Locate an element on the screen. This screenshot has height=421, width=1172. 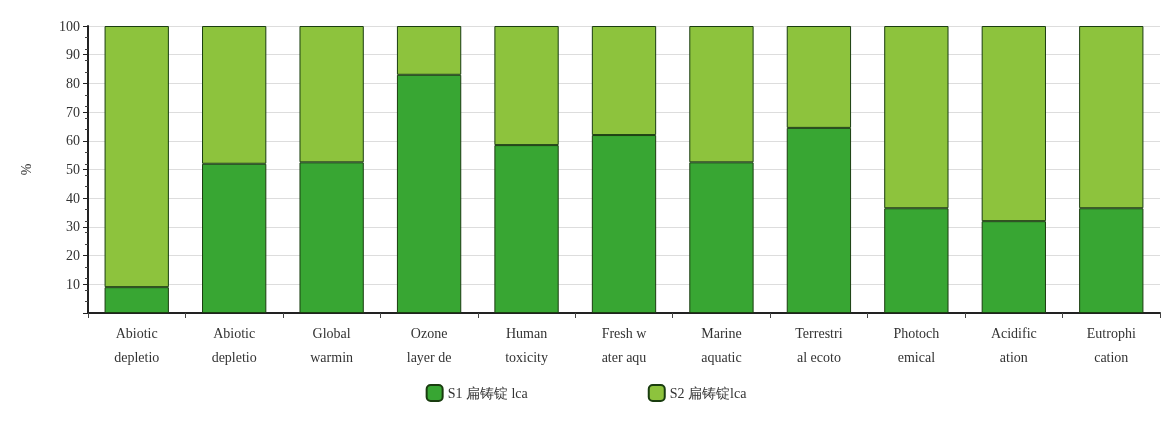
y-tick-label: 100 is located at coordinates (69, 26).